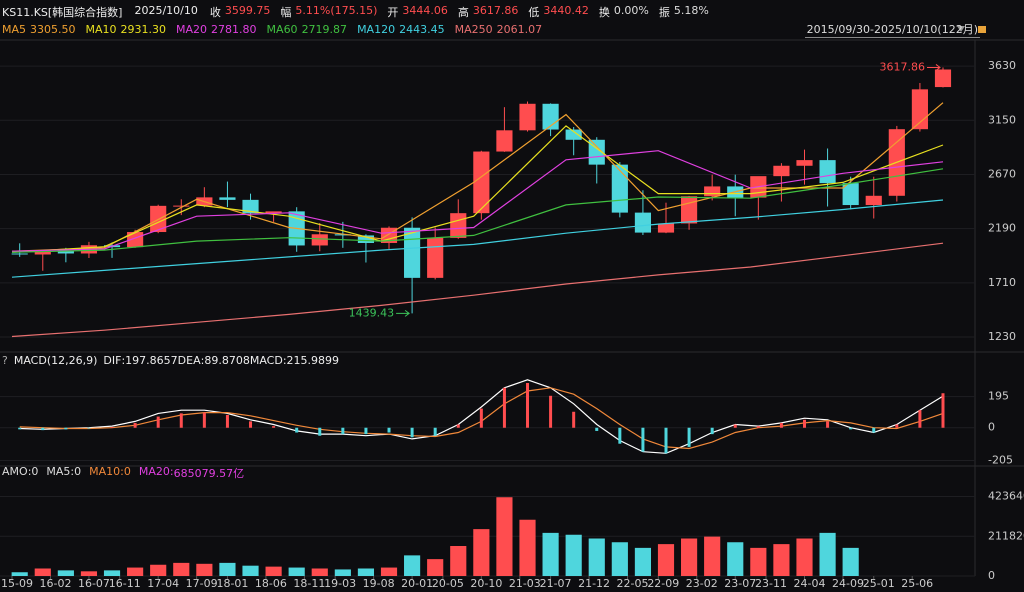 This screenshot has width=1024, height=592. I want to click on y-tick-label: 2670, so click(1002, 173).